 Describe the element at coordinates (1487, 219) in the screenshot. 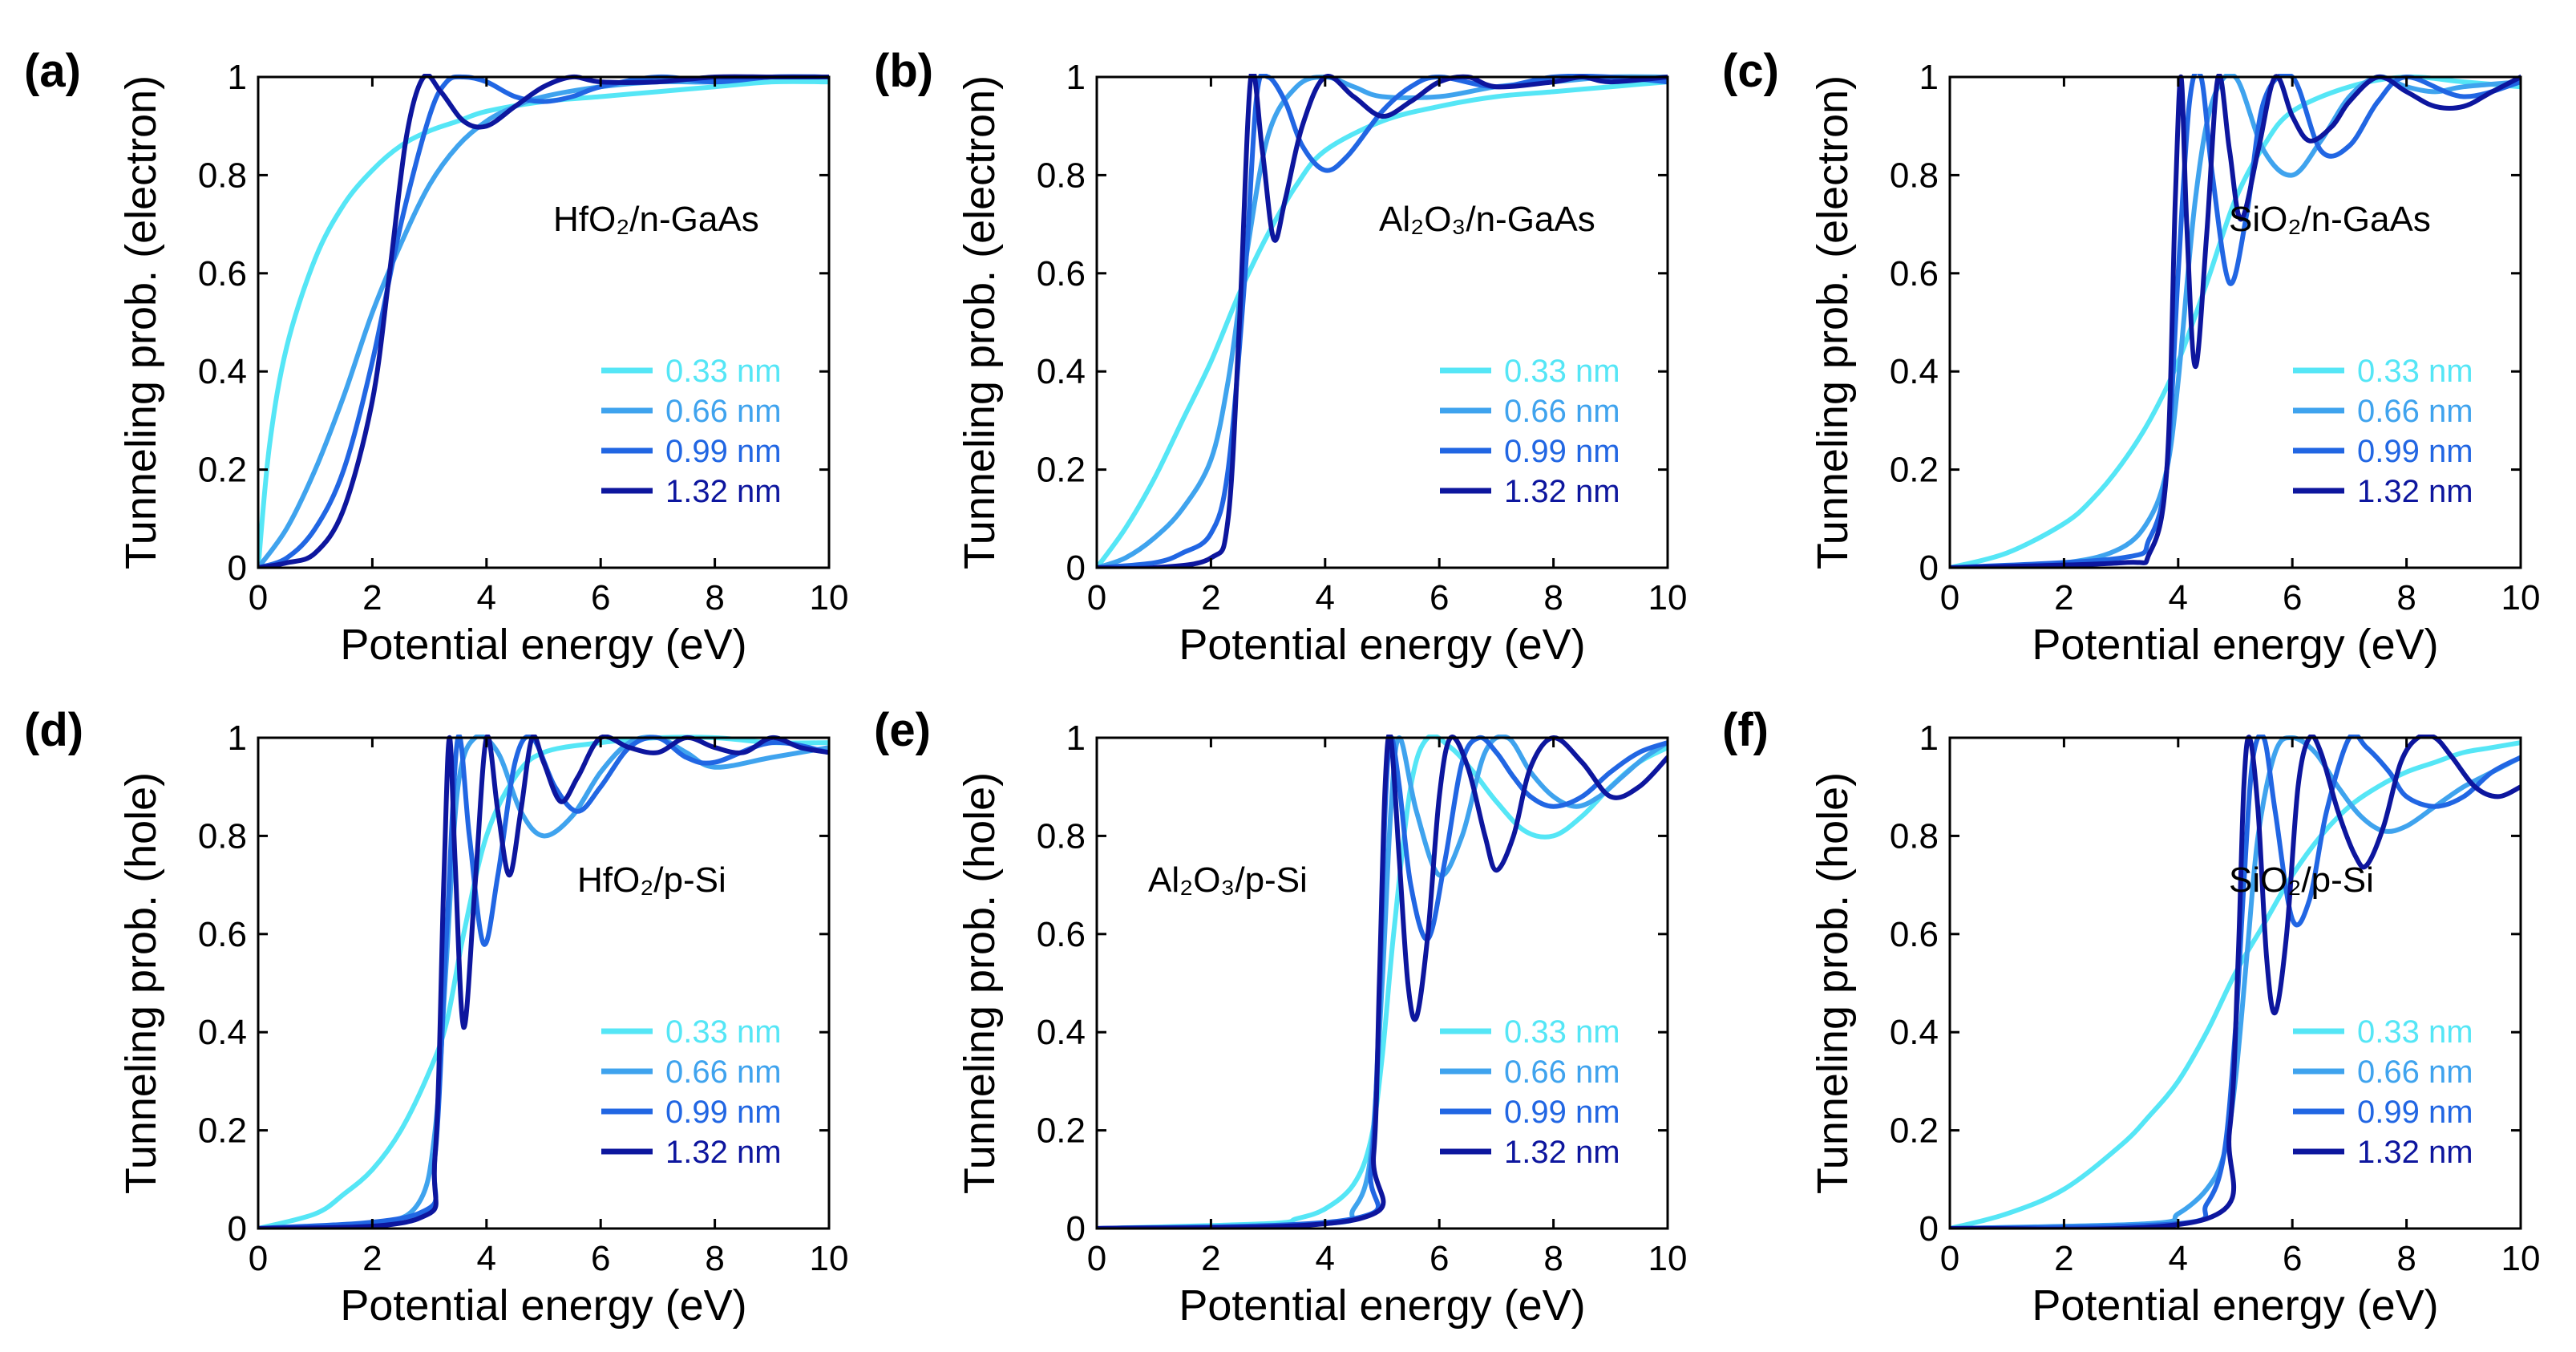

I see `material-annotation: Al₂O₃/n-GaAs` at that location.